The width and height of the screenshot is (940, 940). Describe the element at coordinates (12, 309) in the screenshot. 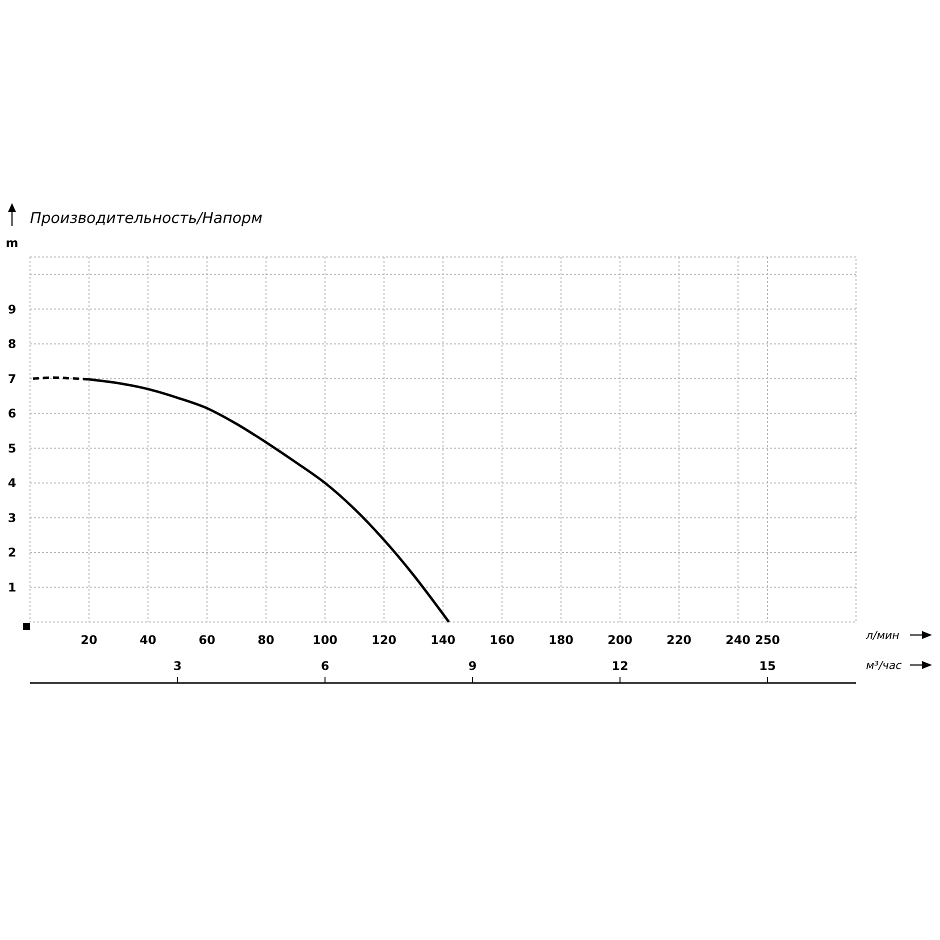

I see `y-tick-label: 9` at that location.